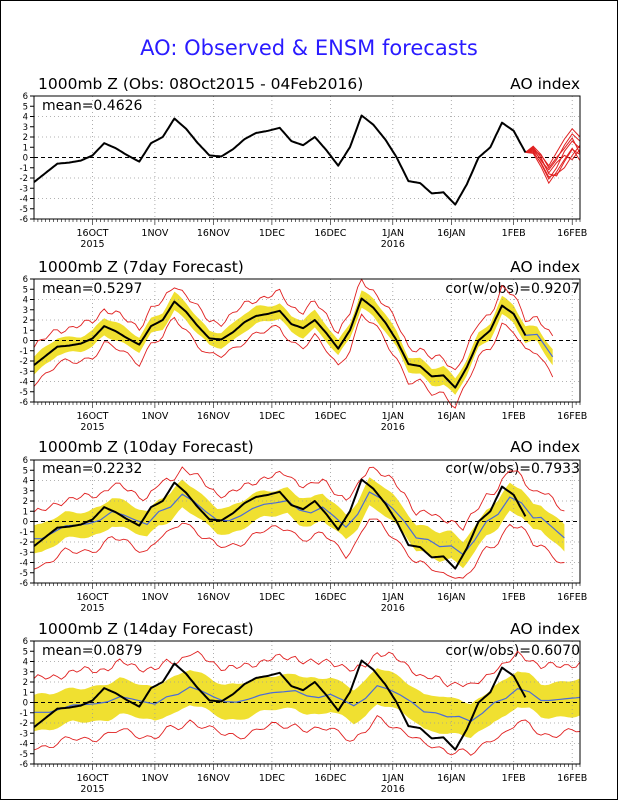  Describe the element at coordinates (146, 629) in the screenshot. I see `panel-header-left: 1000mb Z (14day Forecast)` at that location.